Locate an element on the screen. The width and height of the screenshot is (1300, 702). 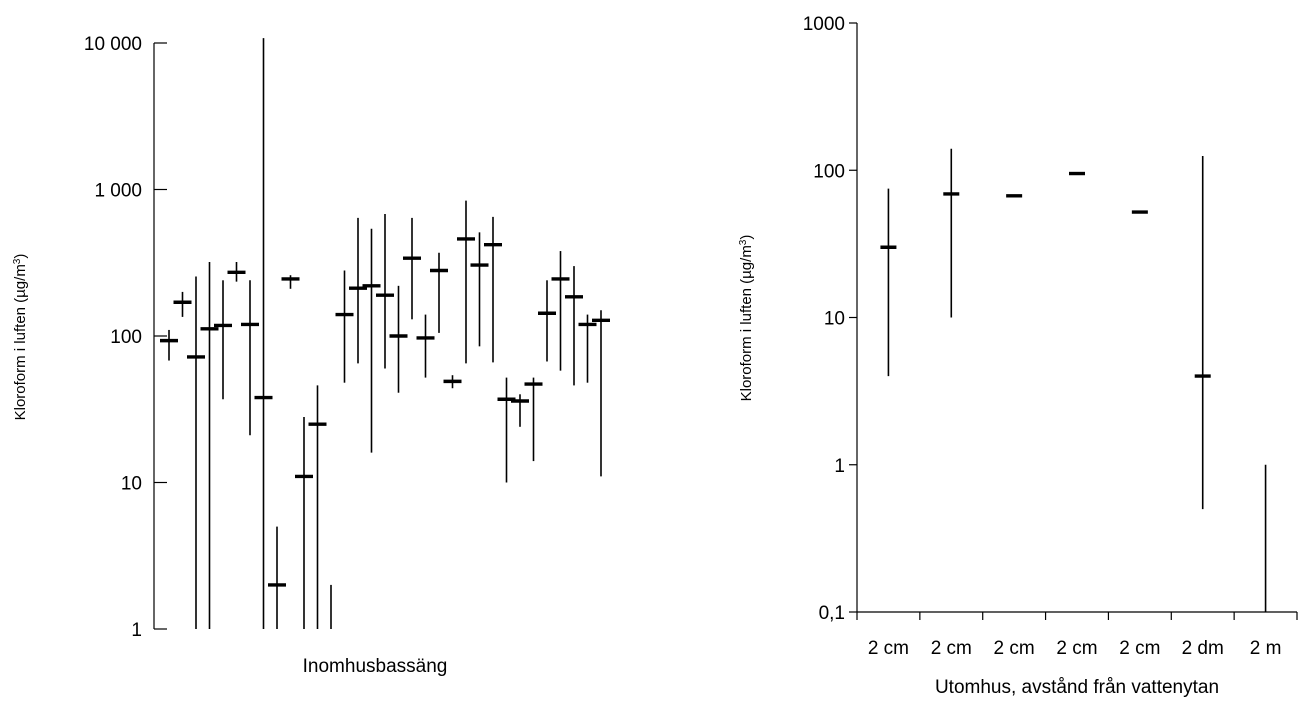
right-y-tick-label: 100 is located at coordinates (829, 171).